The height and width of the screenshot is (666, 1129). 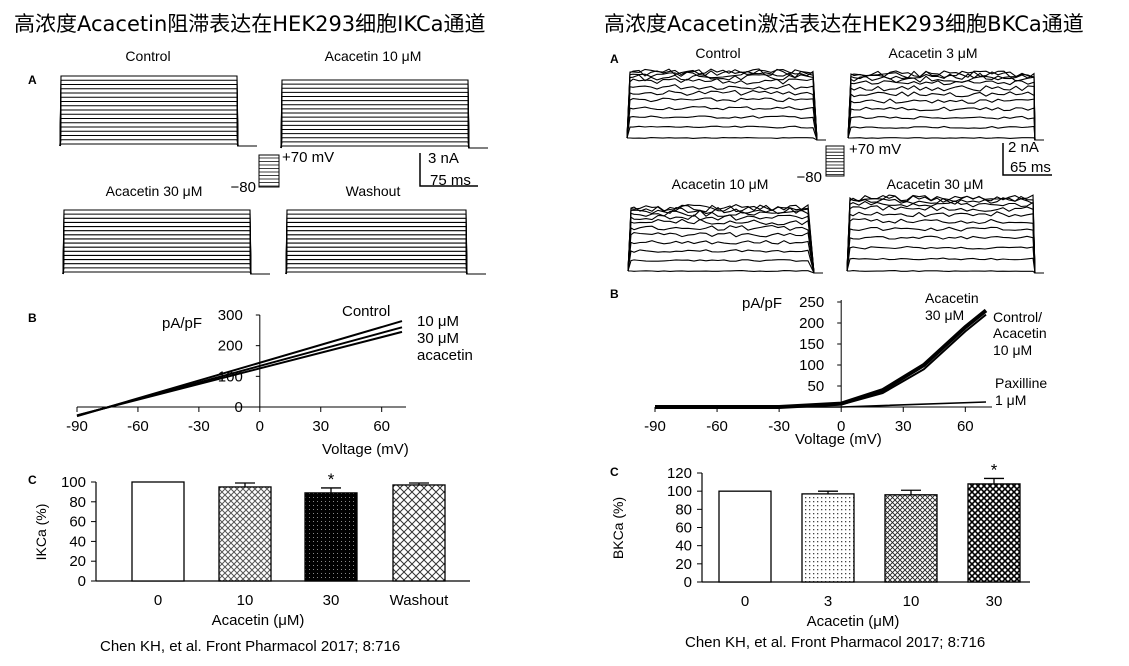 What do you see at coordinates (911, 601) in the screenshot?
I see `right-bar-category: 10` at bounding box center [911, 601].